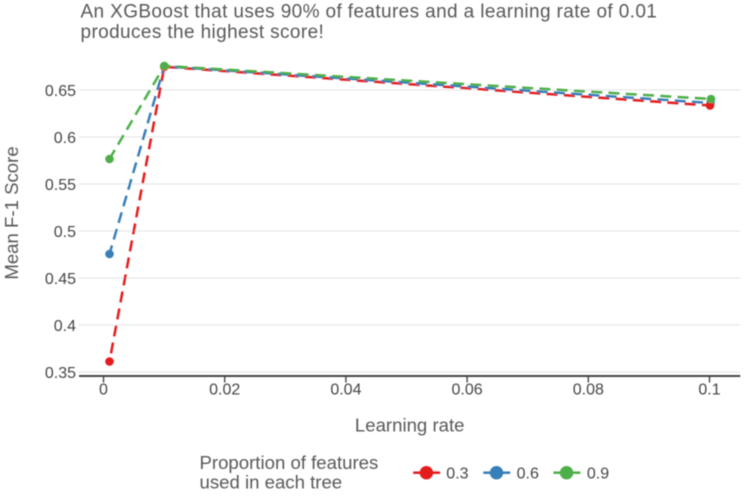  I want to click on svg-text: Mean F-1 Score, so click(11, 212).